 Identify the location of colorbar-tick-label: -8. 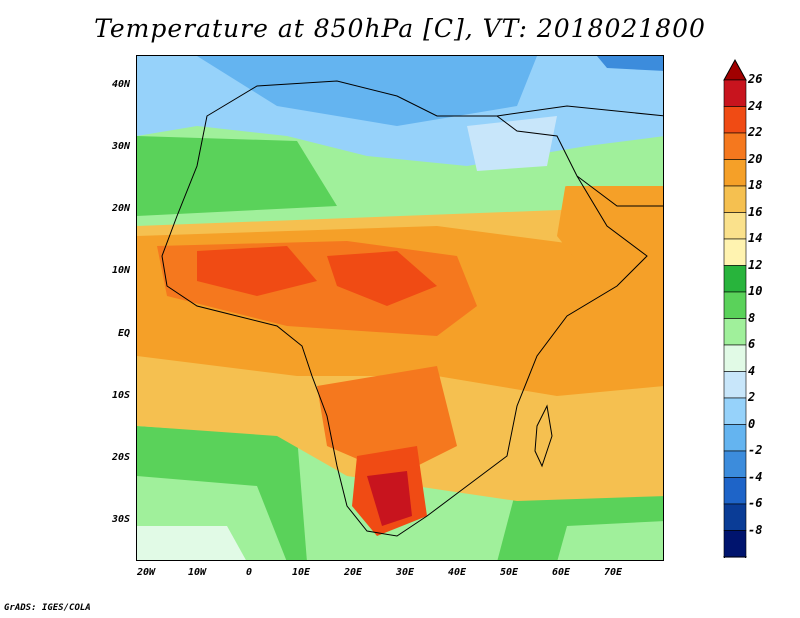
(755, 529).